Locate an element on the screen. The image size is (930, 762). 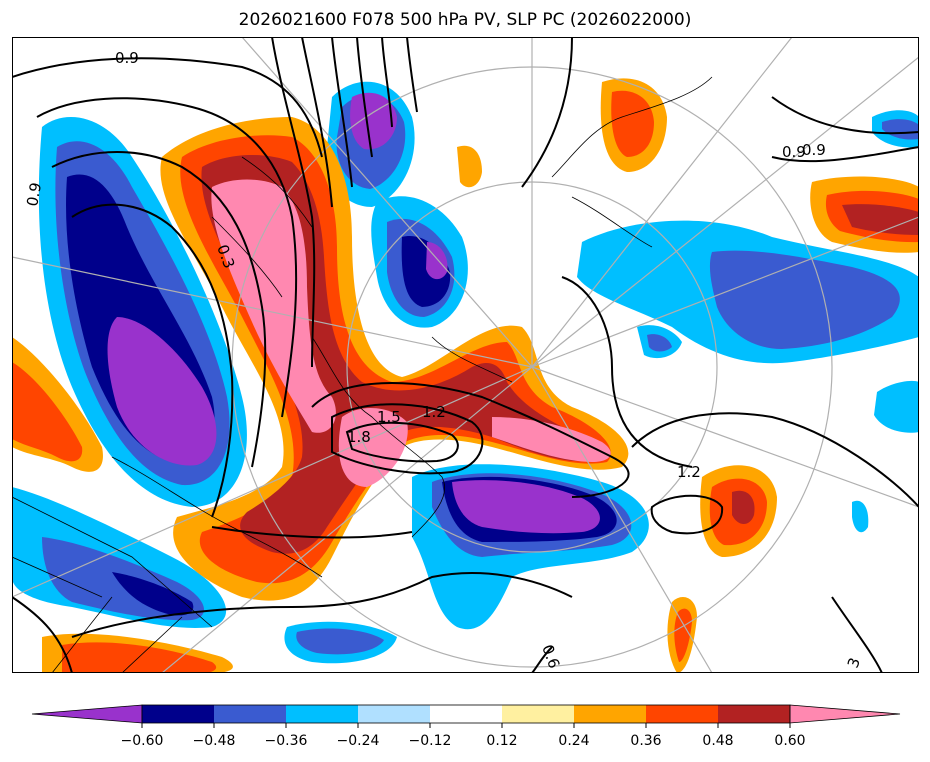
contour-label: 1.5 is located at coordinates (389, 417).